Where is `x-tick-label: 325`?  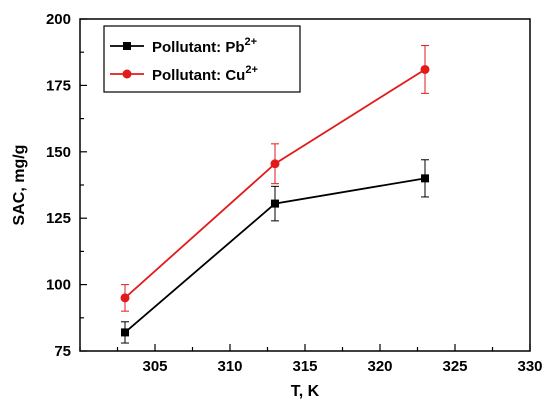 x-tick-label: 325 is located at coordinates (454, 366).